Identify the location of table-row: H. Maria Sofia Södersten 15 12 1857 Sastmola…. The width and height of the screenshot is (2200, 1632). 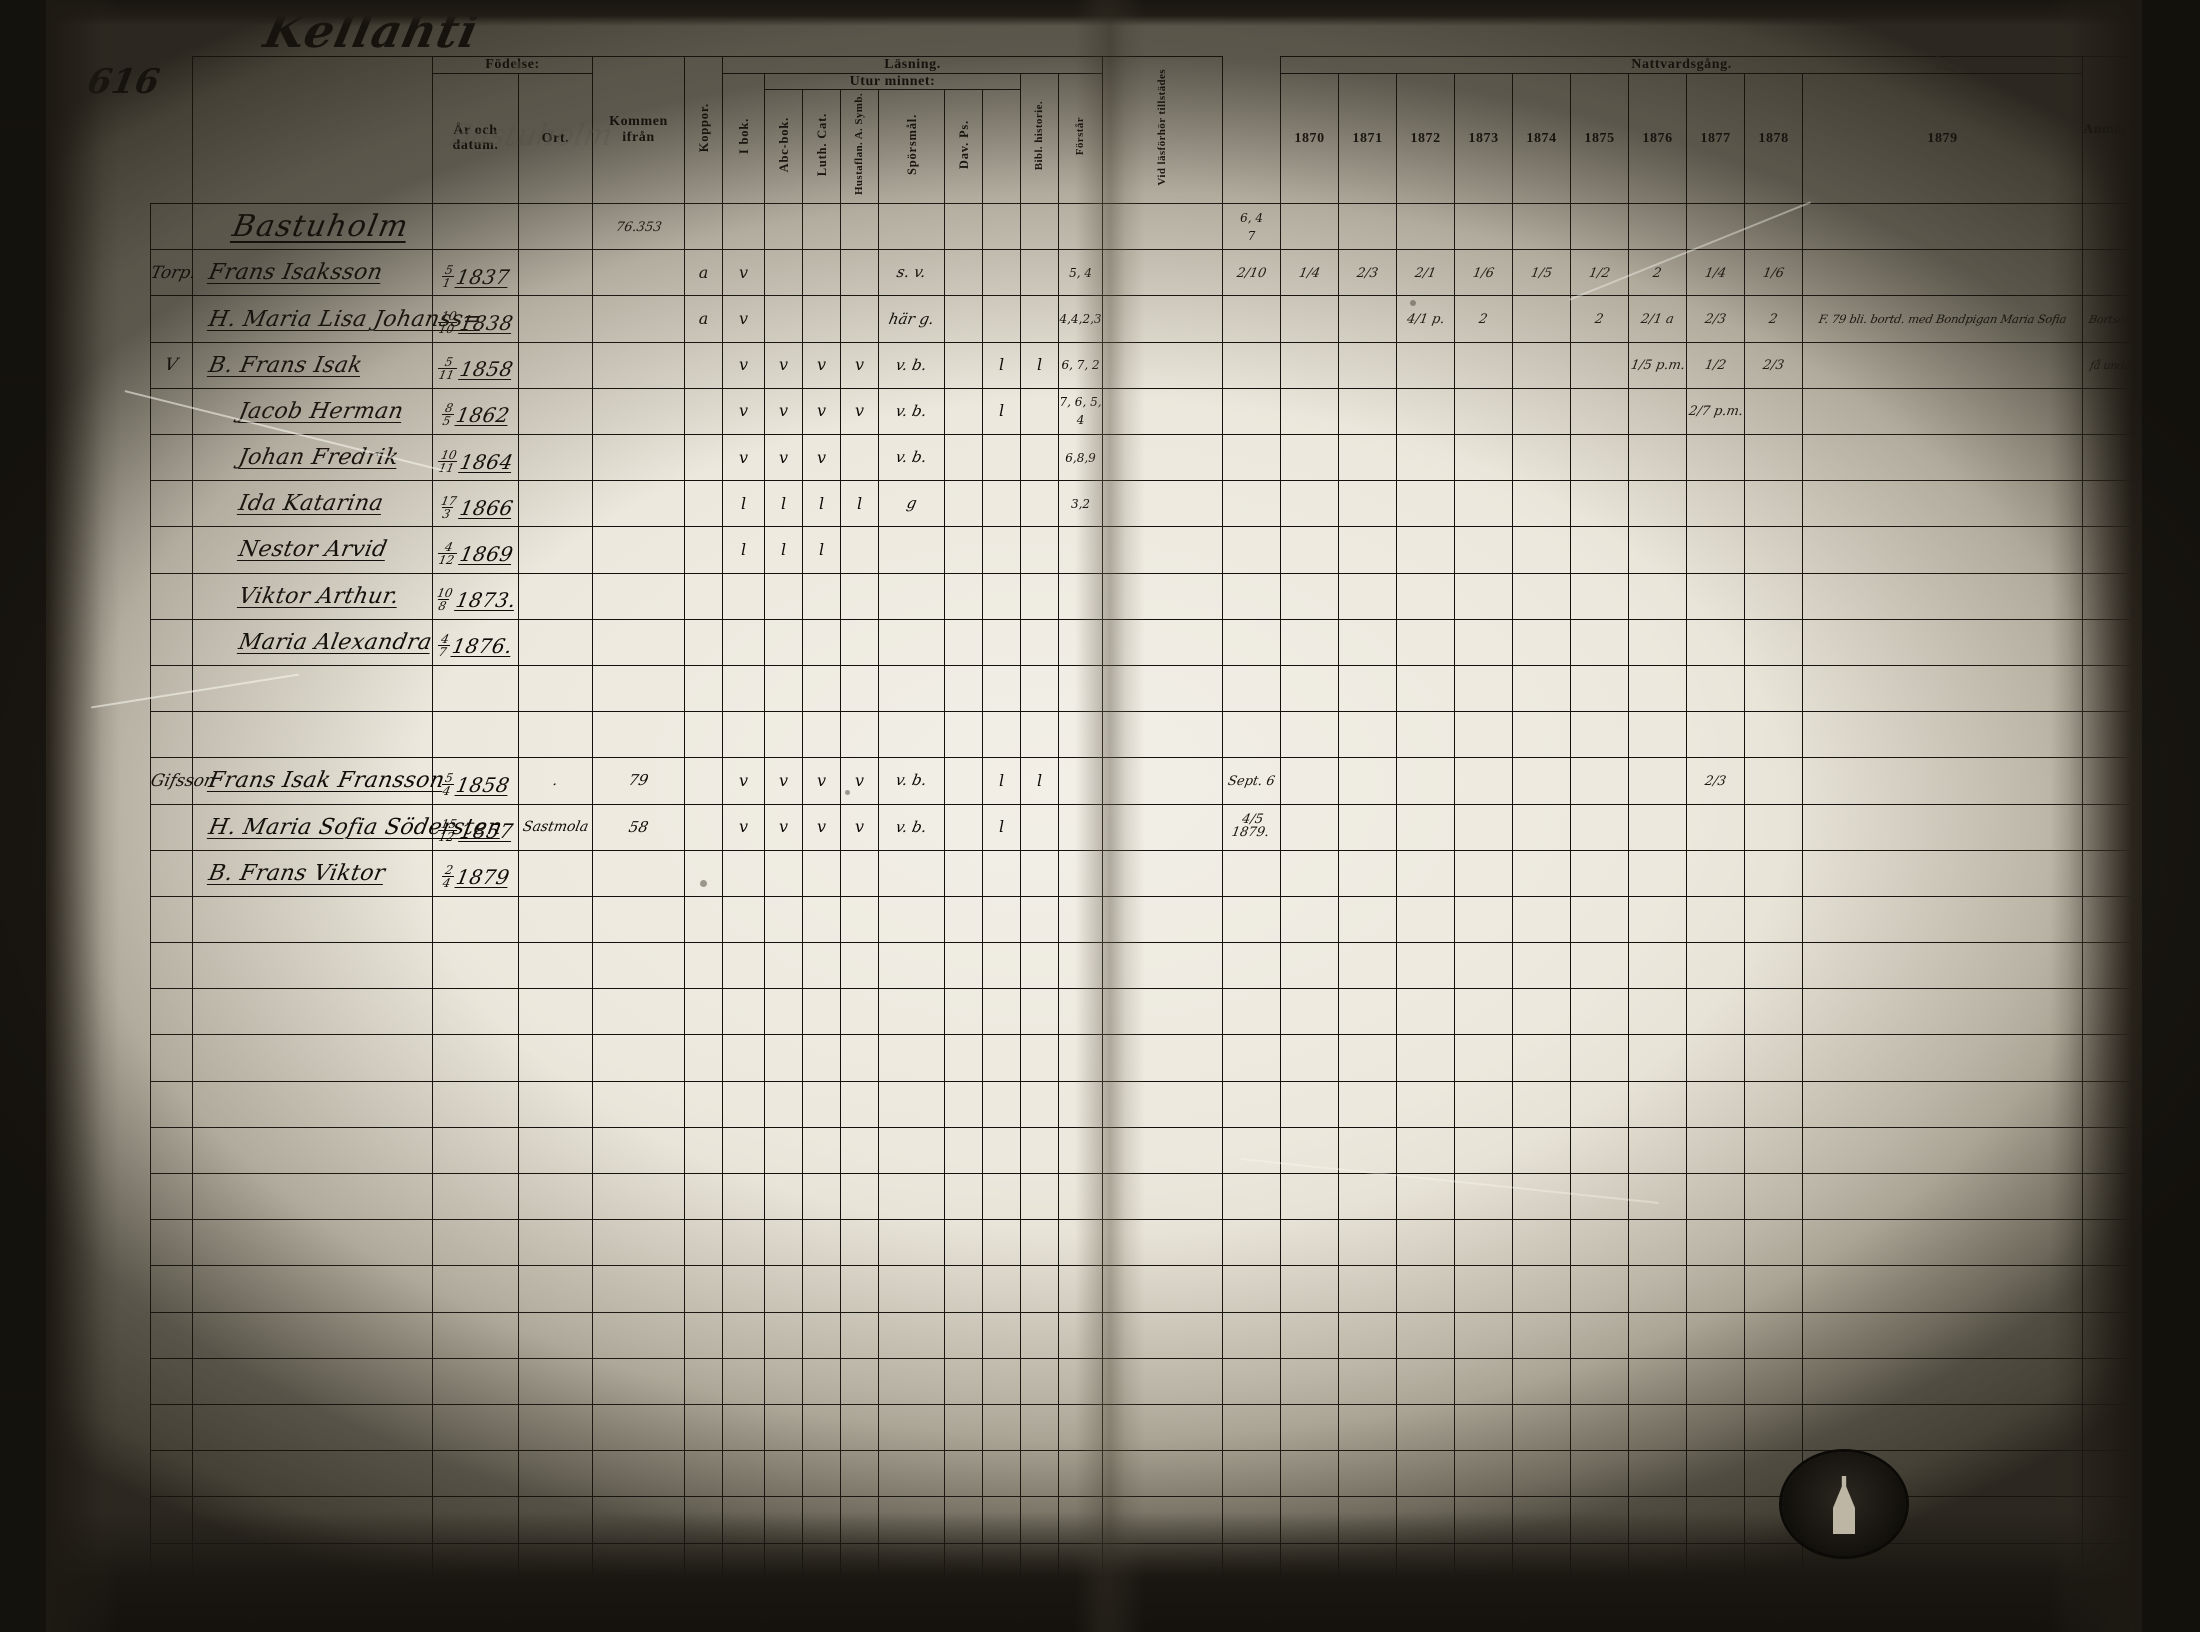
(1148, 827).